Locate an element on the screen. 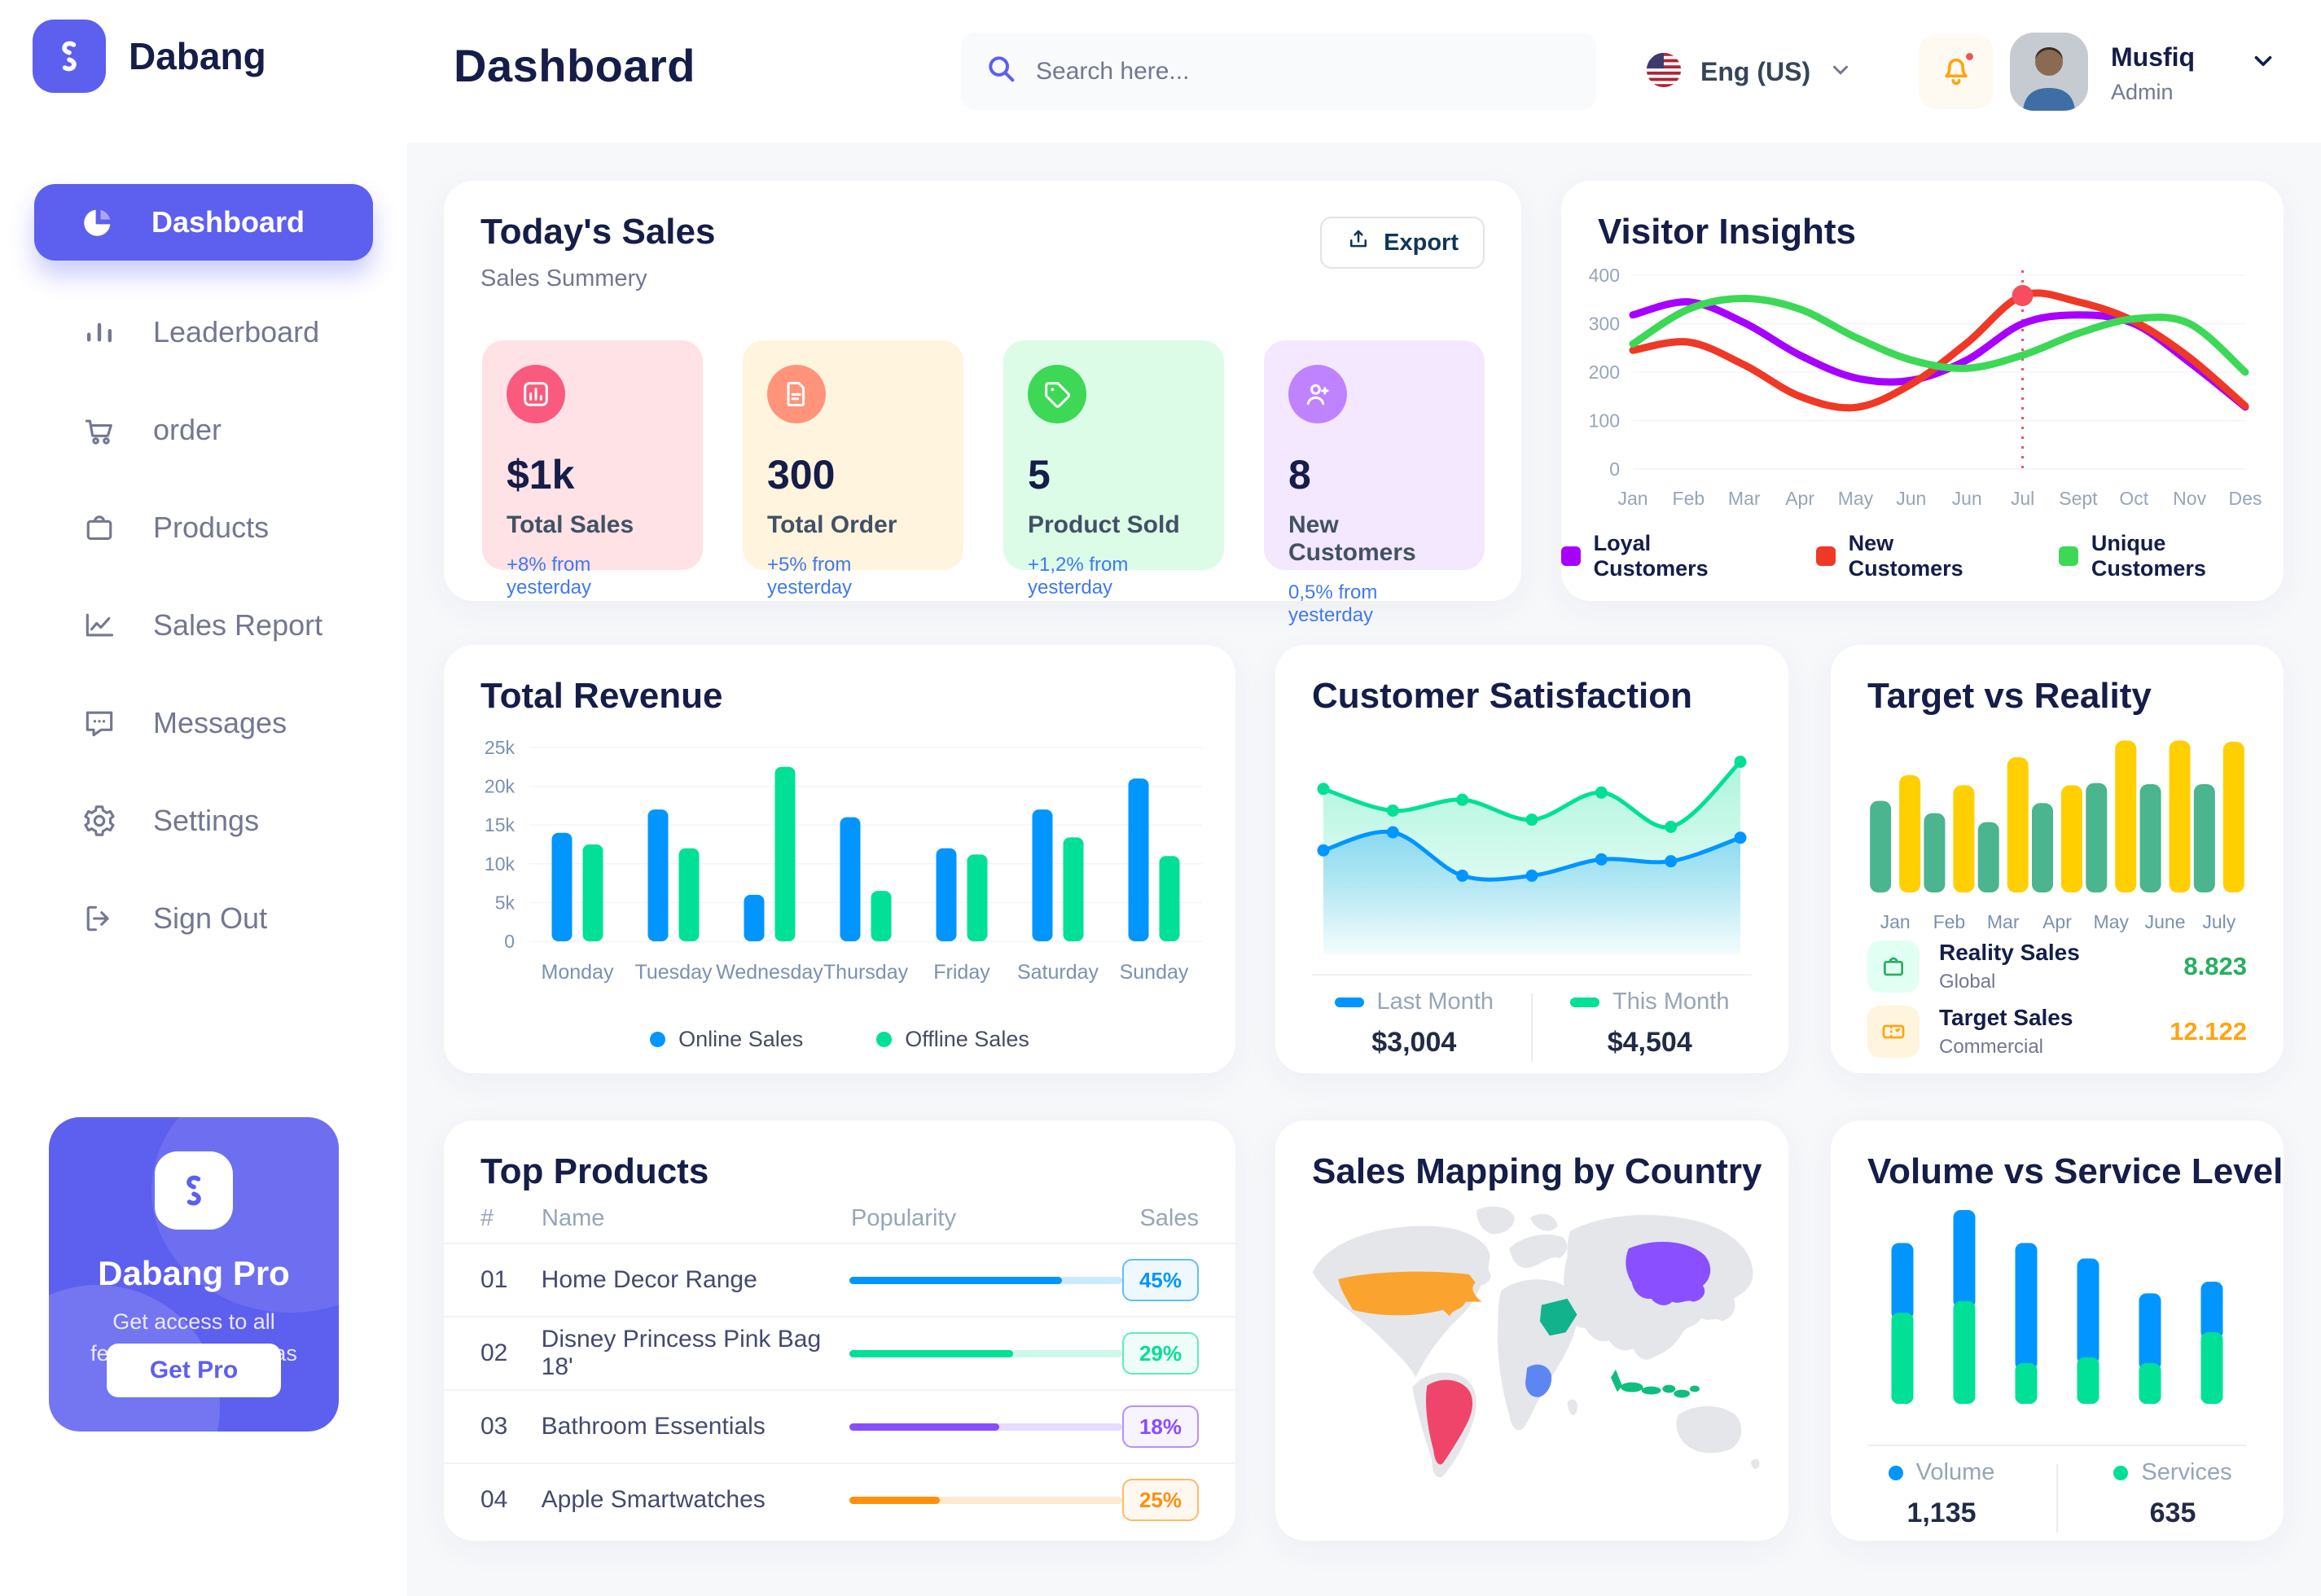  product-name: Bathroom Essentials is located at coordinates (653, 1426).